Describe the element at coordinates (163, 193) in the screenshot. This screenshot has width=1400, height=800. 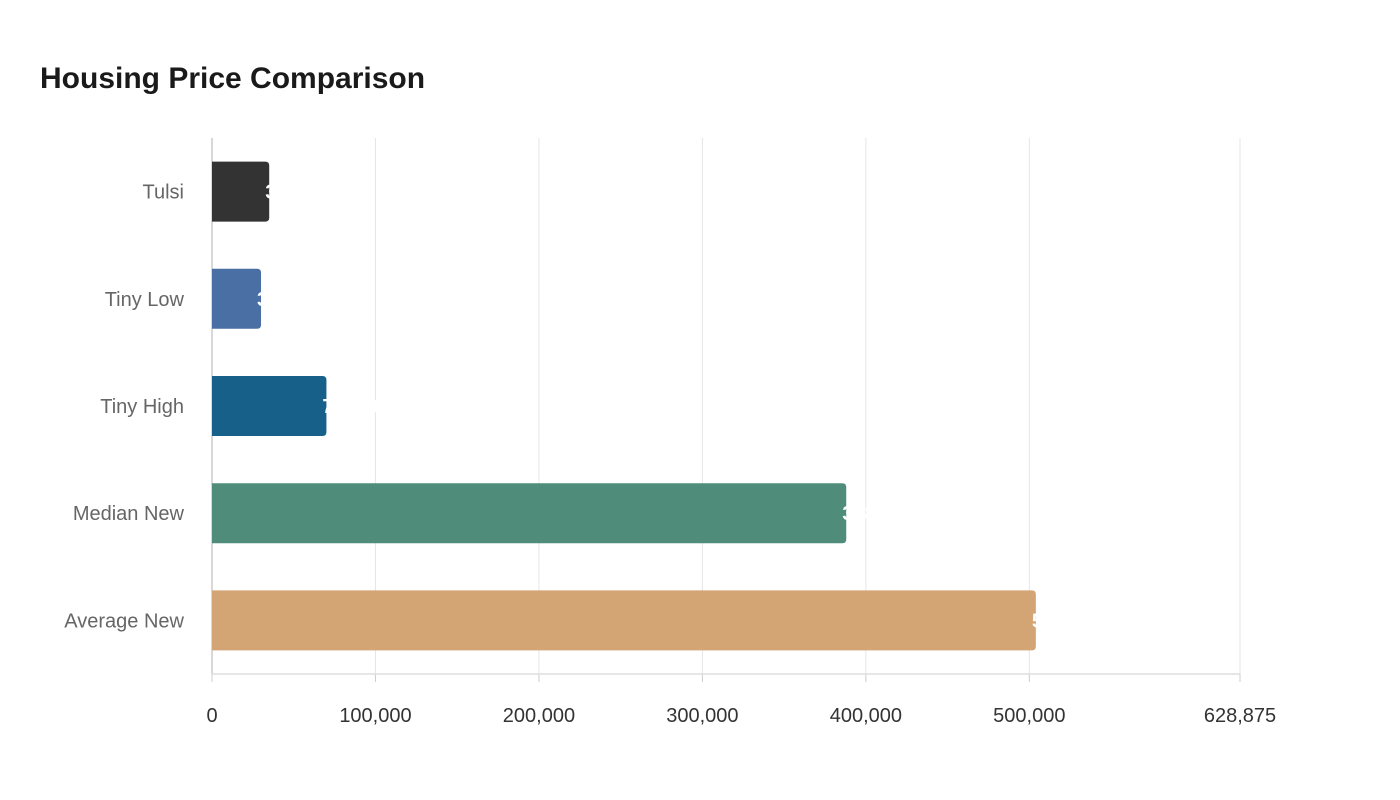
I see `category-label: Tulsi` at that location.